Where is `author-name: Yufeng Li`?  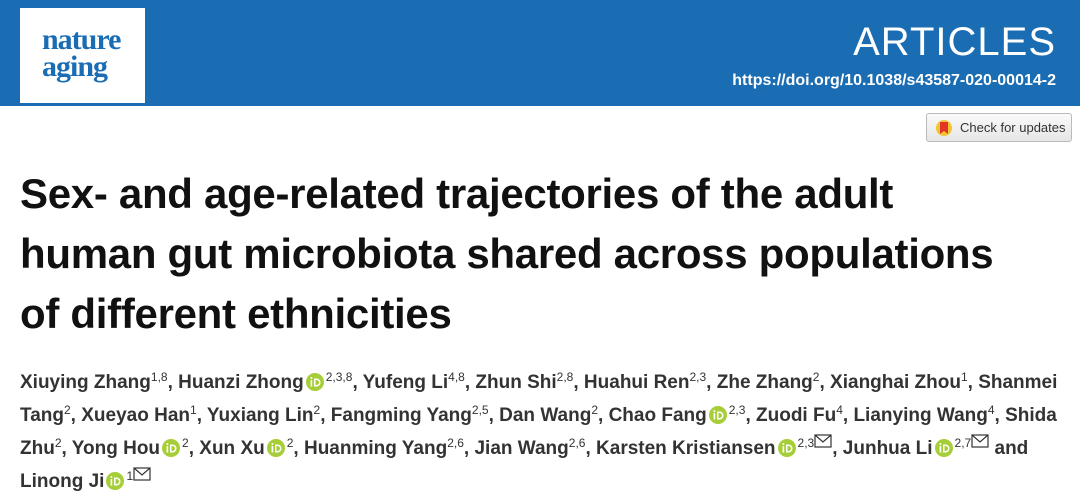
author-name: Yufeng Li is located at coordinates (405, 382).